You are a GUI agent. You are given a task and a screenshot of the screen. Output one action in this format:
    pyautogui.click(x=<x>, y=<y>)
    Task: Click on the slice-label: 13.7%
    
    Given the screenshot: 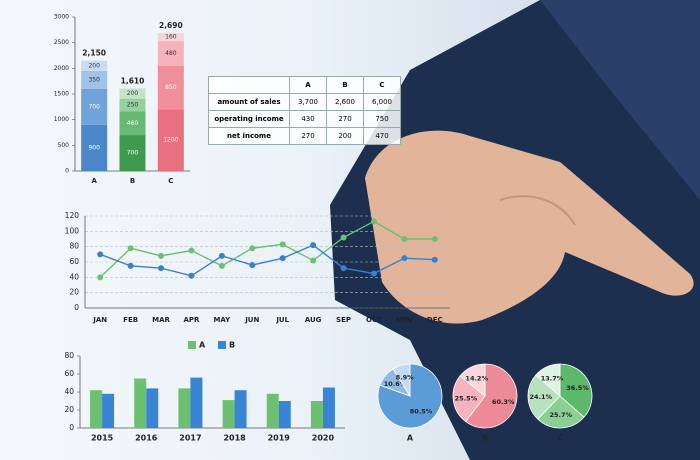 What is the action you would take?
    pyautogui.click(x=552, y=379)
    